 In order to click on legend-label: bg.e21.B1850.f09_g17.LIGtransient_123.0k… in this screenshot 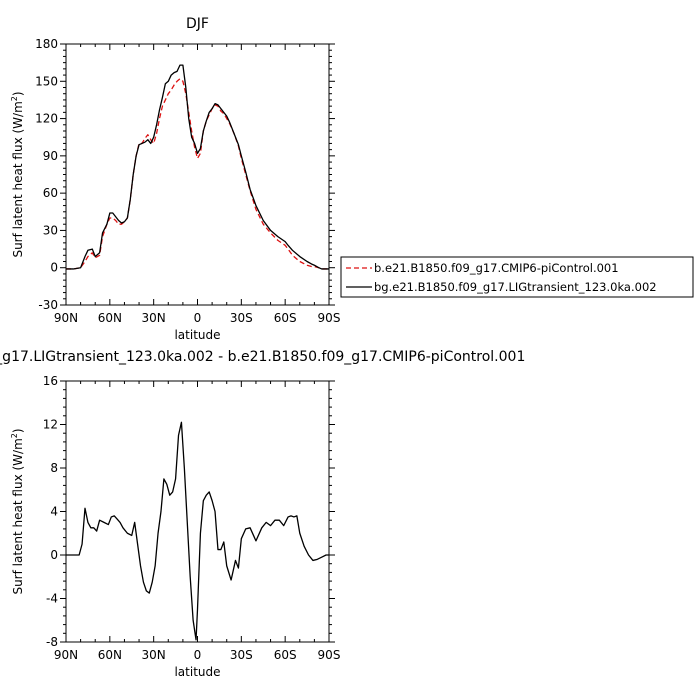, I will do `click(515, 287)`.